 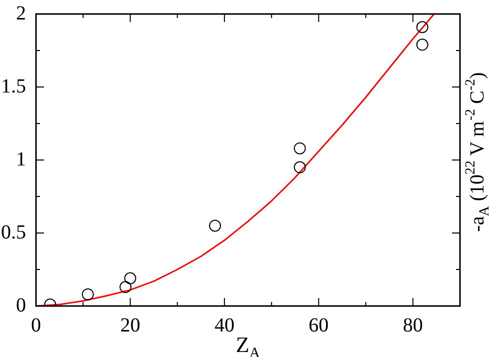 What do you see at coordinates (412, 325) in the screenshot?
I see `x-tick-label: 80` at bounding box center [412, 325].